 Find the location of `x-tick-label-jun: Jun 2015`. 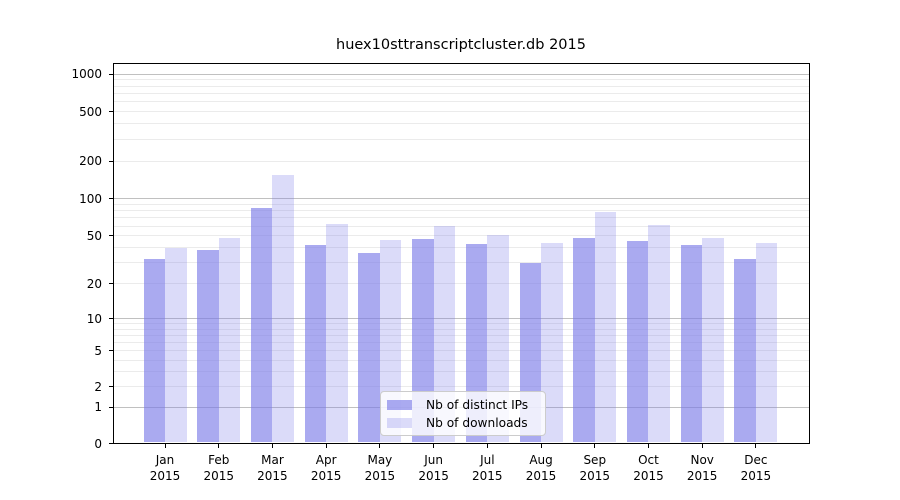

x-tick-label-jun: Jun 2015 is located at coordinates (434, 468).